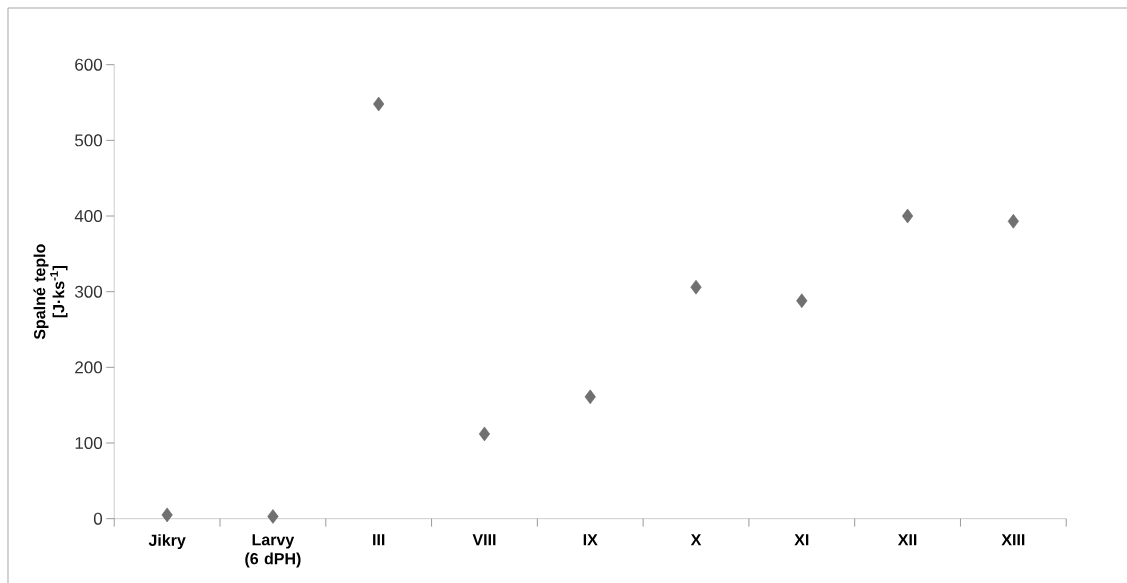 Image resolution: width=1127 pixels, height=583 pixels. What do you see at coordinates (907, 540) in the screenshot?
I see `x-tick-label: XII` at bounding box center [907, 540].